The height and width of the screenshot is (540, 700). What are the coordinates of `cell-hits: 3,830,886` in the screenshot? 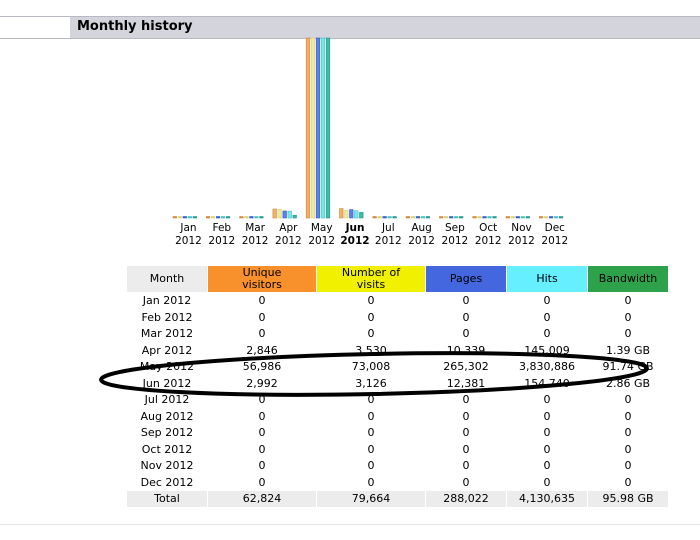 It's located at (547, 367).